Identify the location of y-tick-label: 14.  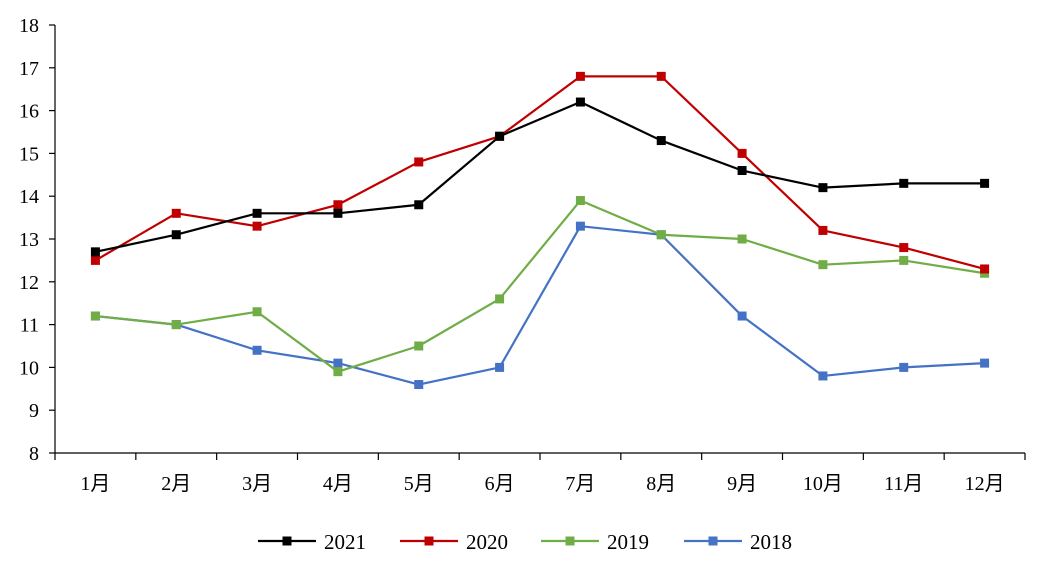
(29, 197).